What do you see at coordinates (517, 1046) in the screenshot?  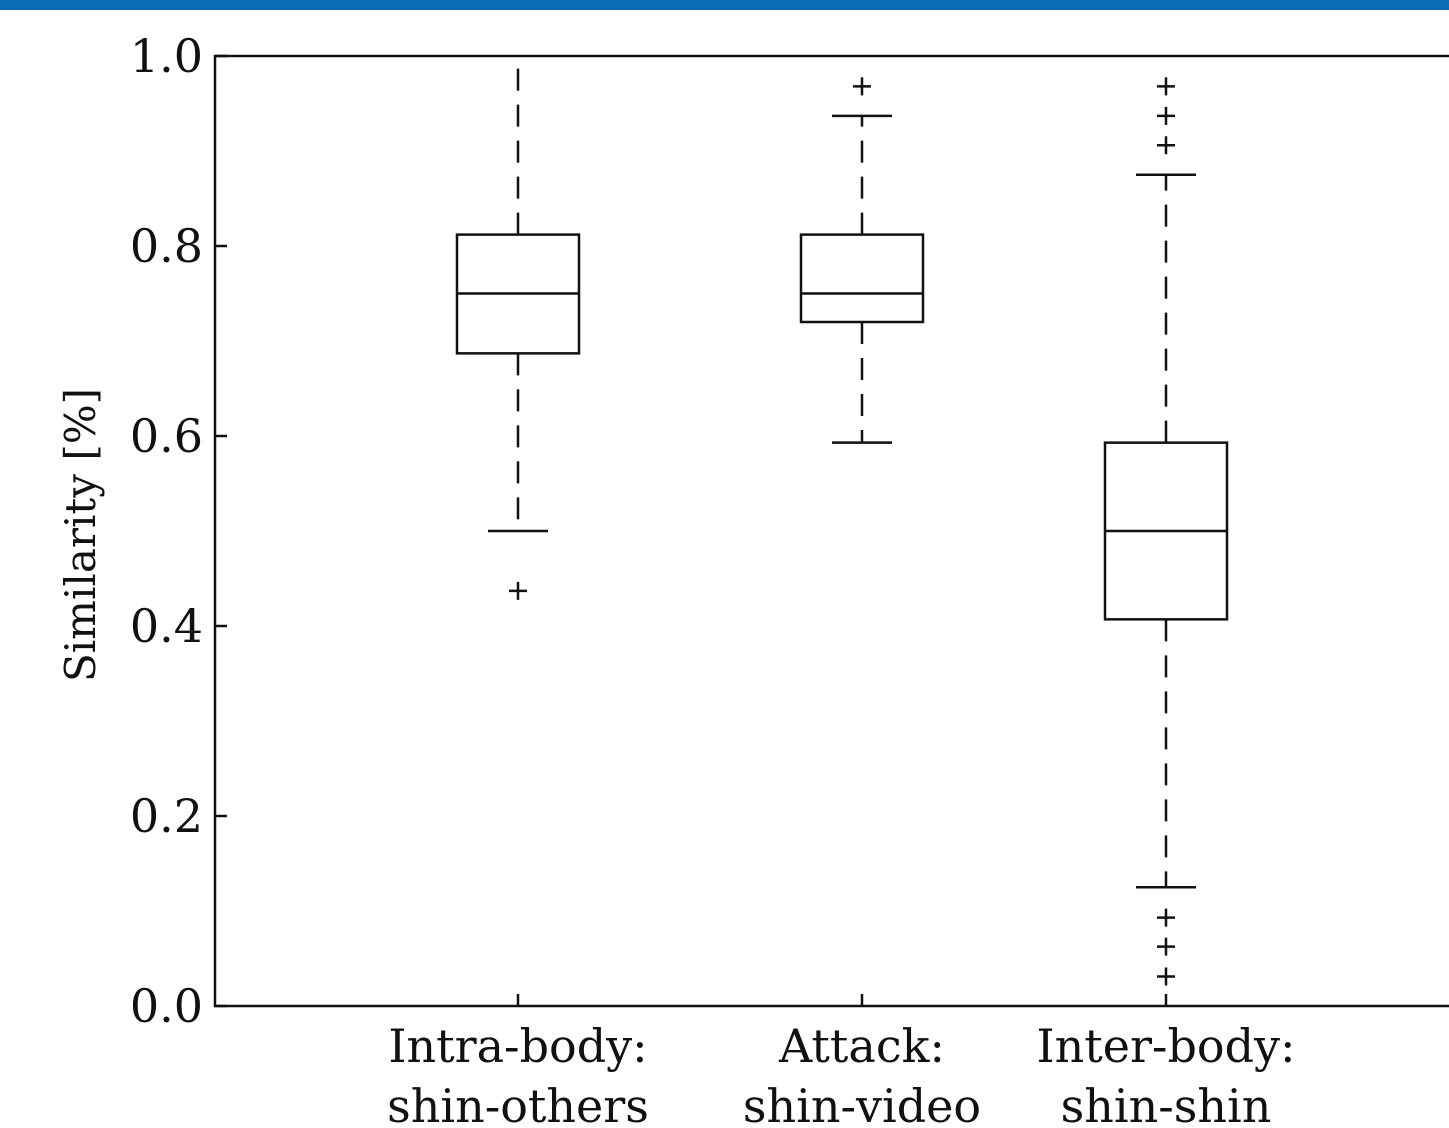 I see `x-category-label: Intra-body:` at bounding box center [517, 1046].